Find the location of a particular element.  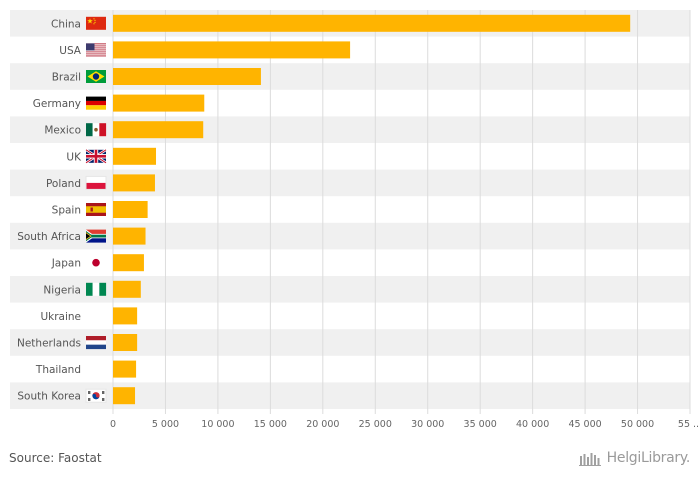

bar-japan is located at coordinates (128, 263).